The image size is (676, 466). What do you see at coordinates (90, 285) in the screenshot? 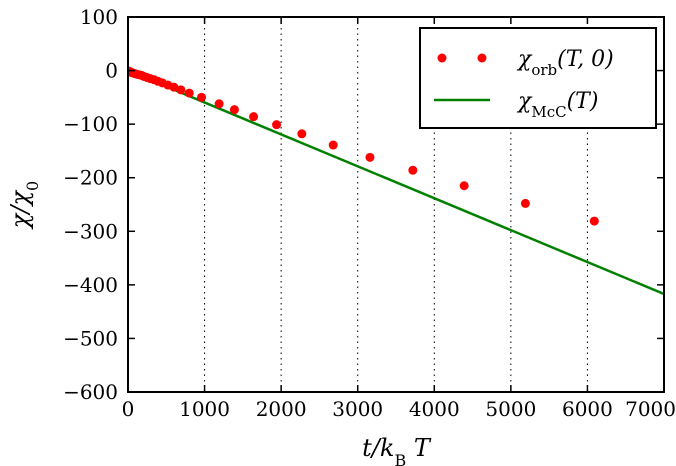
I see `y-tick-label: −400` at bounding box center [90, 285].